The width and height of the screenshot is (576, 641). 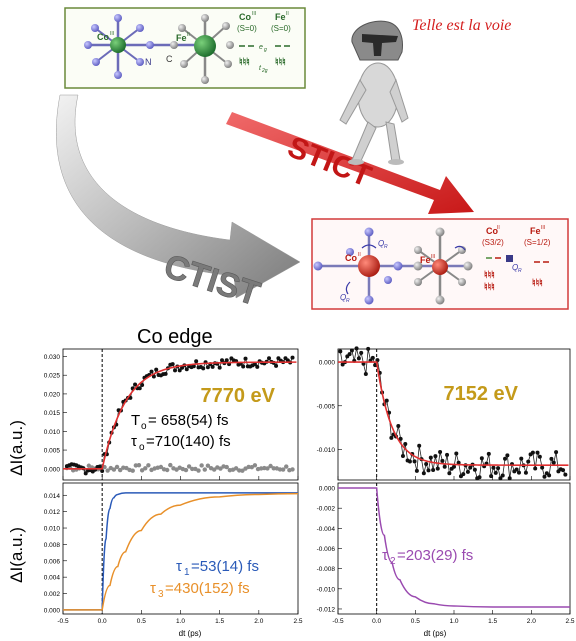 What do you see at coordinates (393, 561) in the screenshot?
I see `tau2-sub: 2` at bounding box center [393, 561].